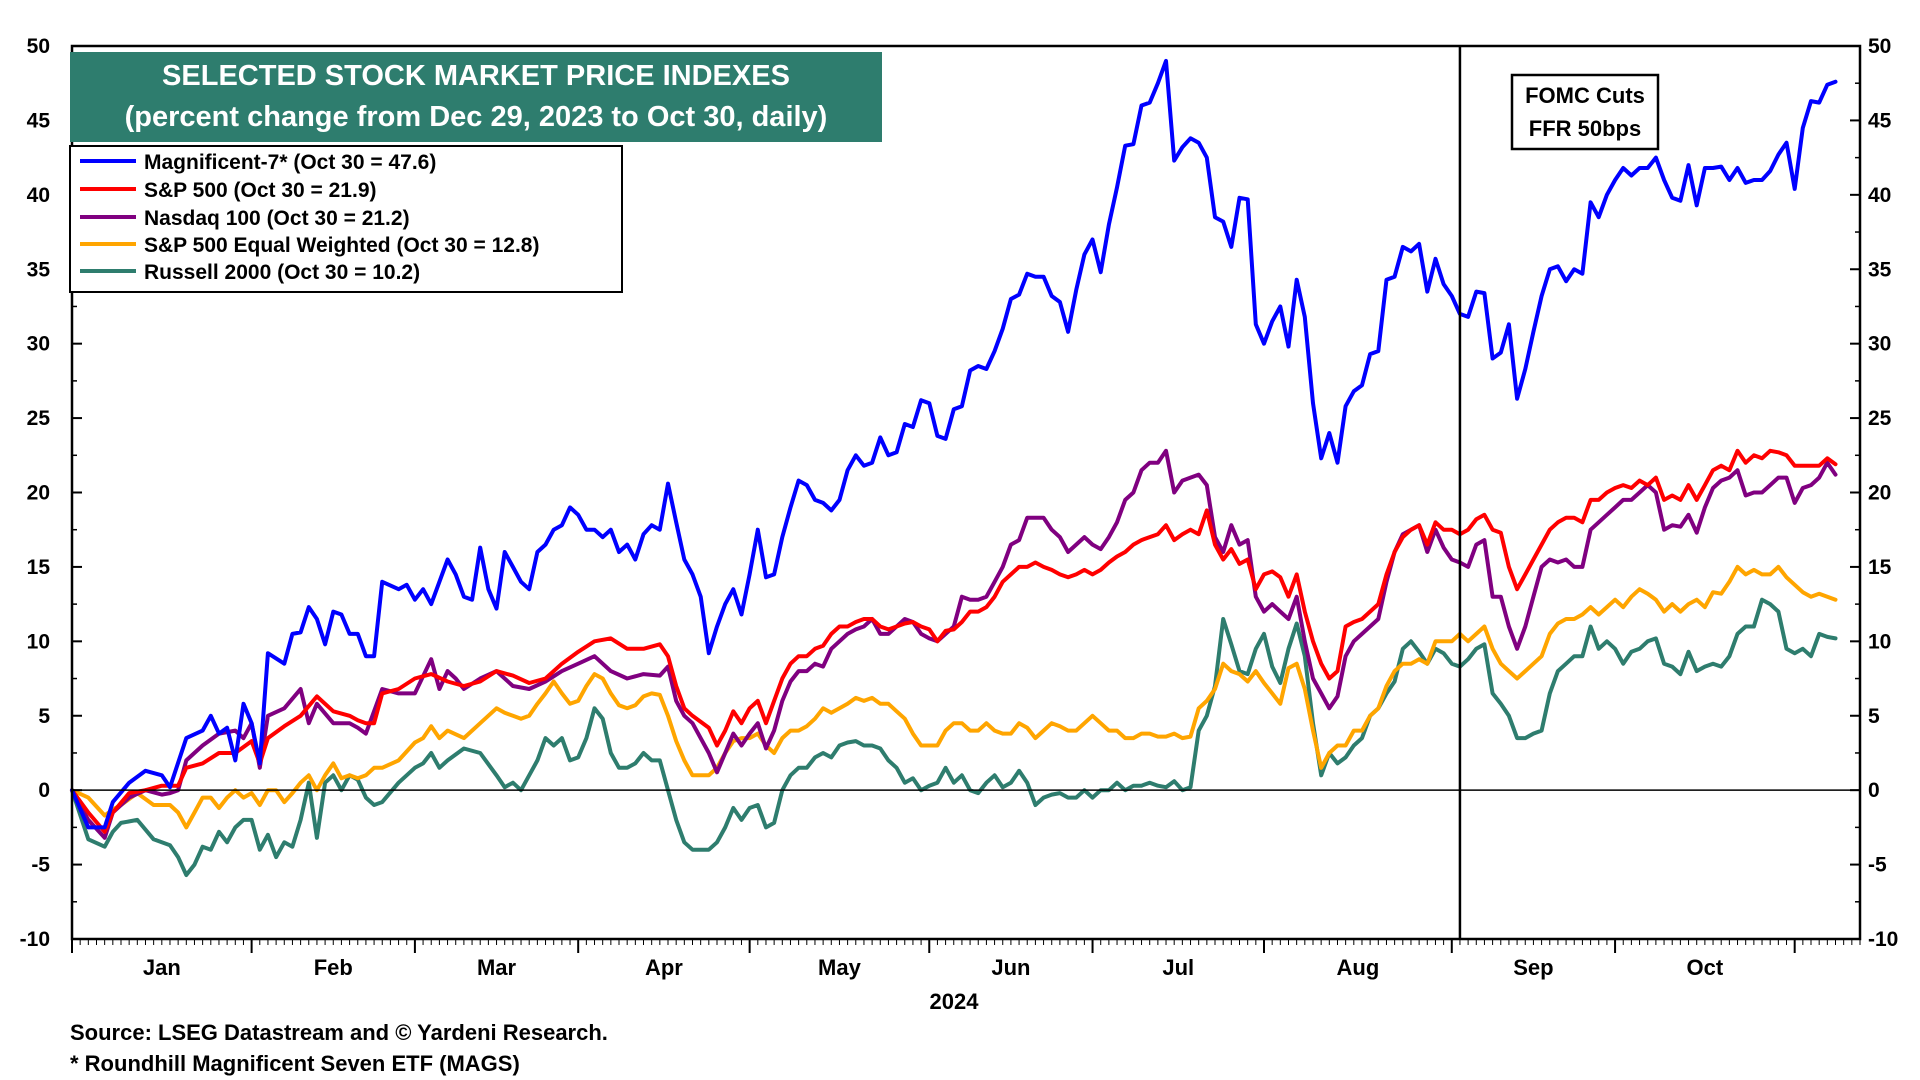 This screenshot has height=1080, width=1920. What do you see at coordinates (1879, 195) in the screenshot?
I see `y-tick-label-right: 40` at bounding box center [1879, 195].